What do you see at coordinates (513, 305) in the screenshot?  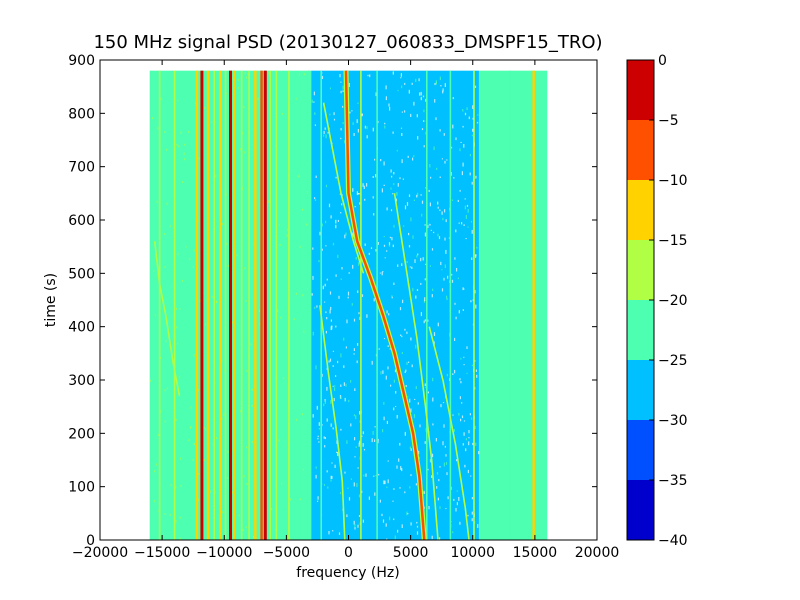 I see `spectrogram-region` at bounding box center [513, 305].